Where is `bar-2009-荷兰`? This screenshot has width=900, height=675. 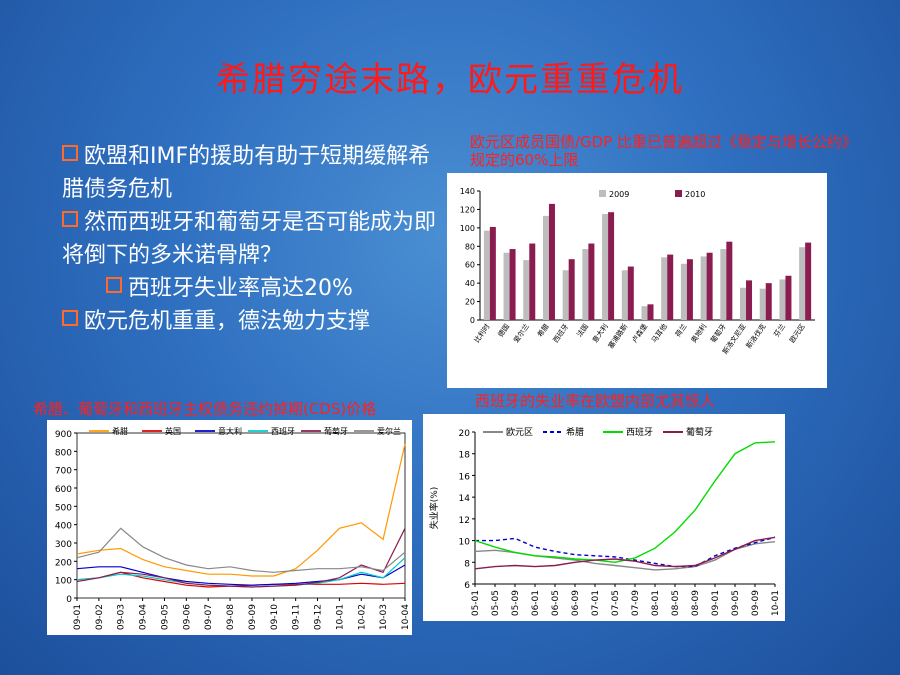 bar-2009-荷兰 is located at coordinates (683, 291).